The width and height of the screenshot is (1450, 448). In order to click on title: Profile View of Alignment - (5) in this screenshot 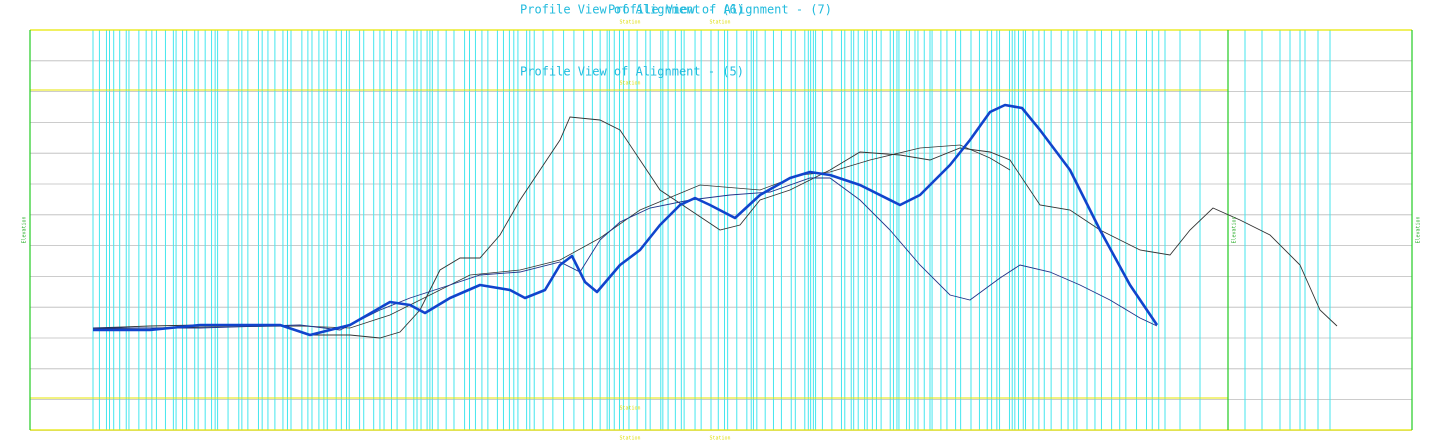, I will do `click(632, 72)`.